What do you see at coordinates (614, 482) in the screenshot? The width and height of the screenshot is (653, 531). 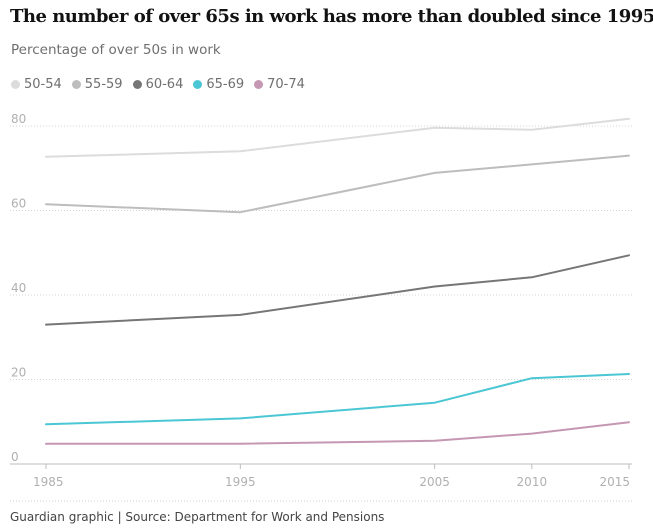 I see `x-tick-label-2015: 2015` at bounding box center [614, 482].